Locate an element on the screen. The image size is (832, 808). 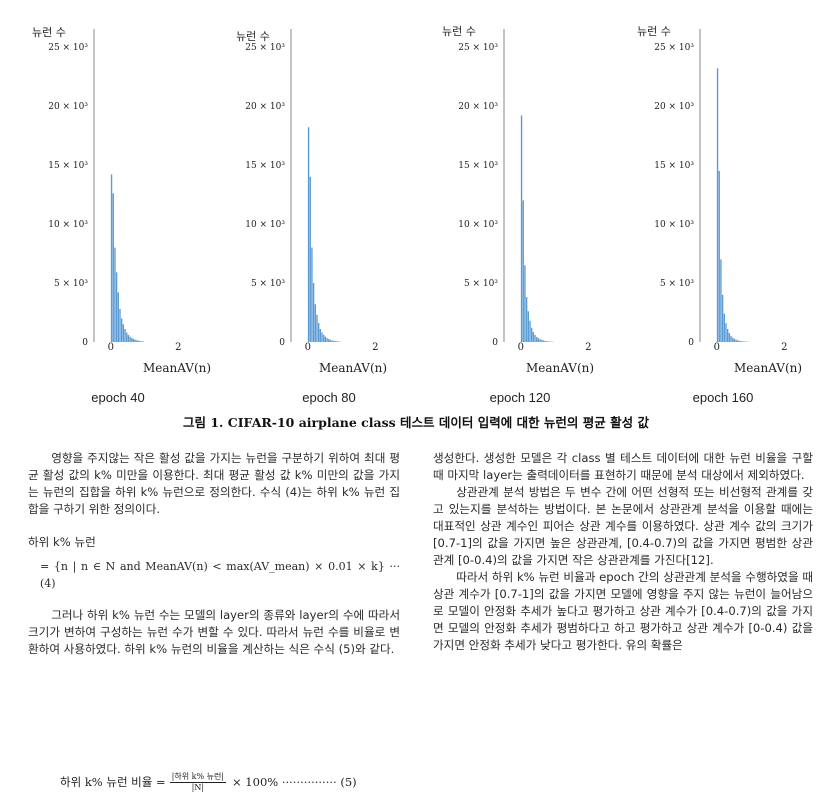
epoch-label: epoch 160 is located at coordinates (723, 397).